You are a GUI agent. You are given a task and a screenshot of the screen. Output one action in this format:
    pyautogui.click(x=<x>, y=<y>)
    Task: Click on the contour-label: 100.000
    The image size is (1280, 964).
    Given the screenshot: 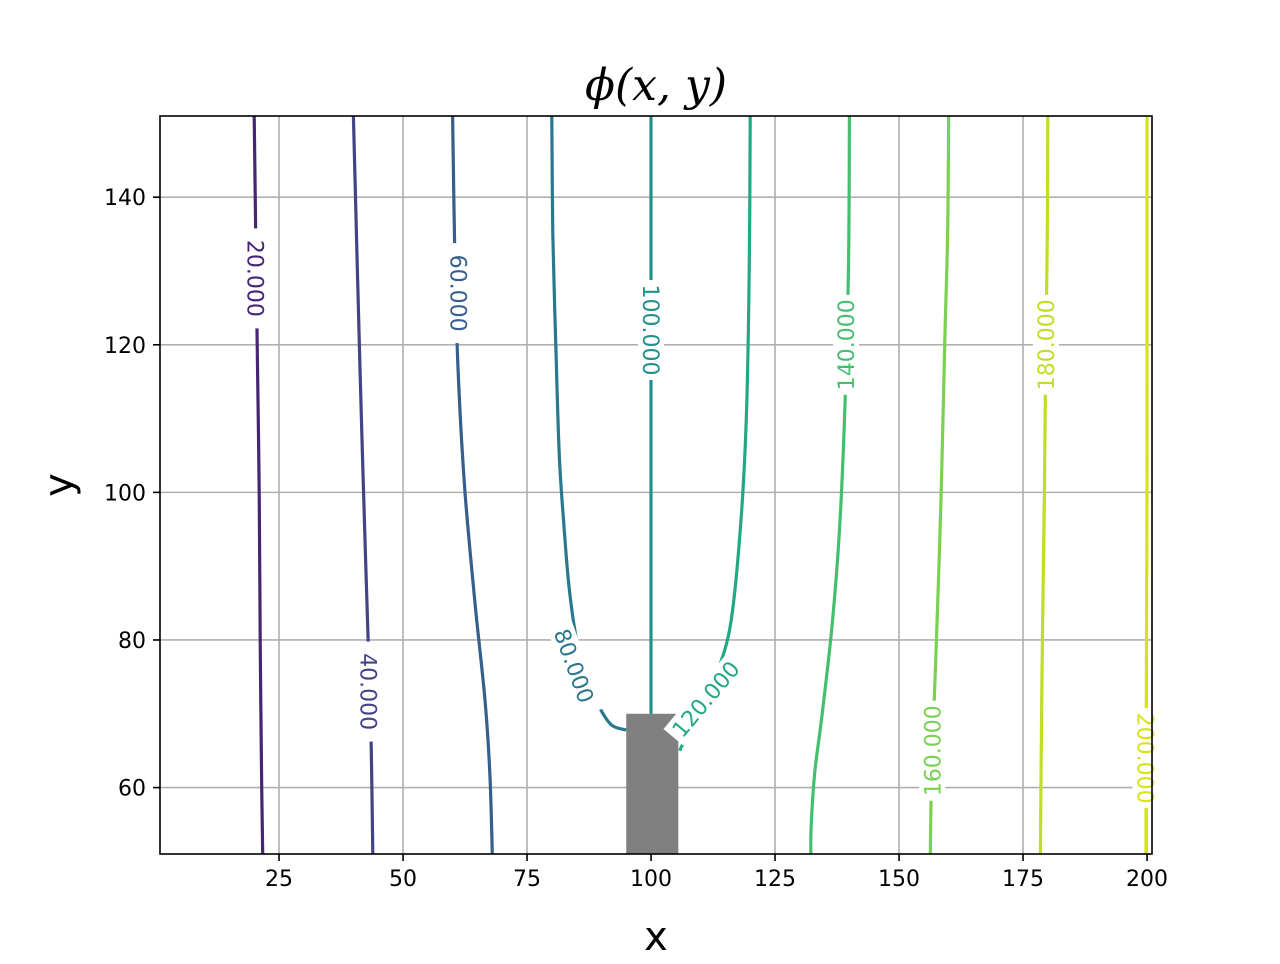 What is the action you would take?
    pyautogui.click(x=649, y=330)
    